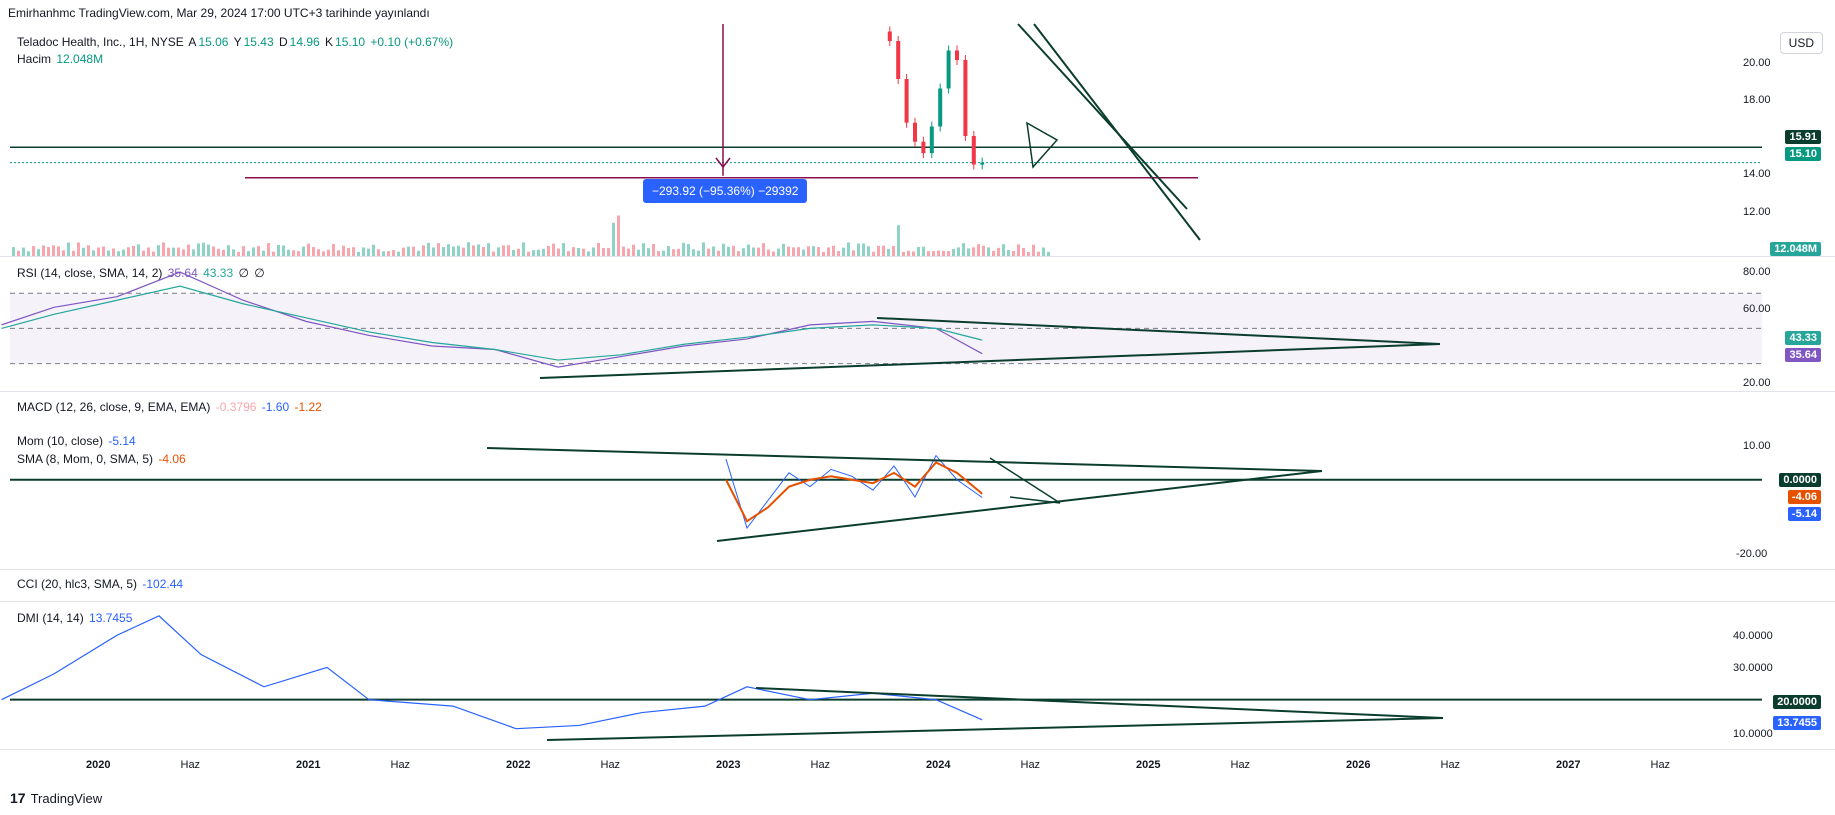 The height and width of the screenshot is (815, 1835). I want to click on rsi-sma-value: 43.33, so click(218, 273).